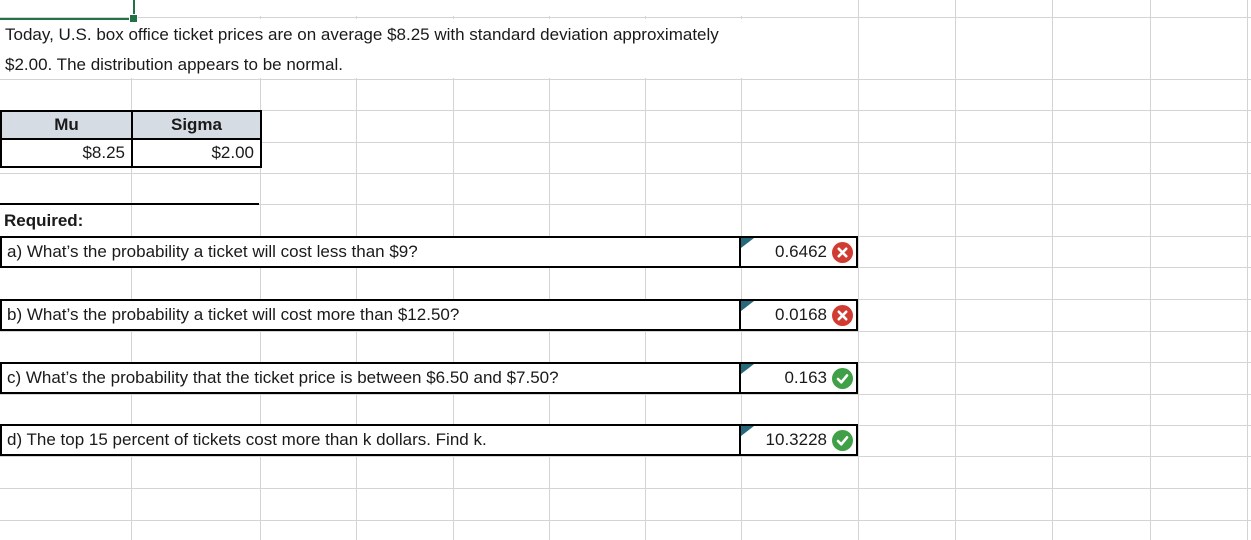 The width and height of the screenshot is (1251, 540). I want to click on parameters-table: Mu Sigma $8.25 $2.00, so click(131, 139).